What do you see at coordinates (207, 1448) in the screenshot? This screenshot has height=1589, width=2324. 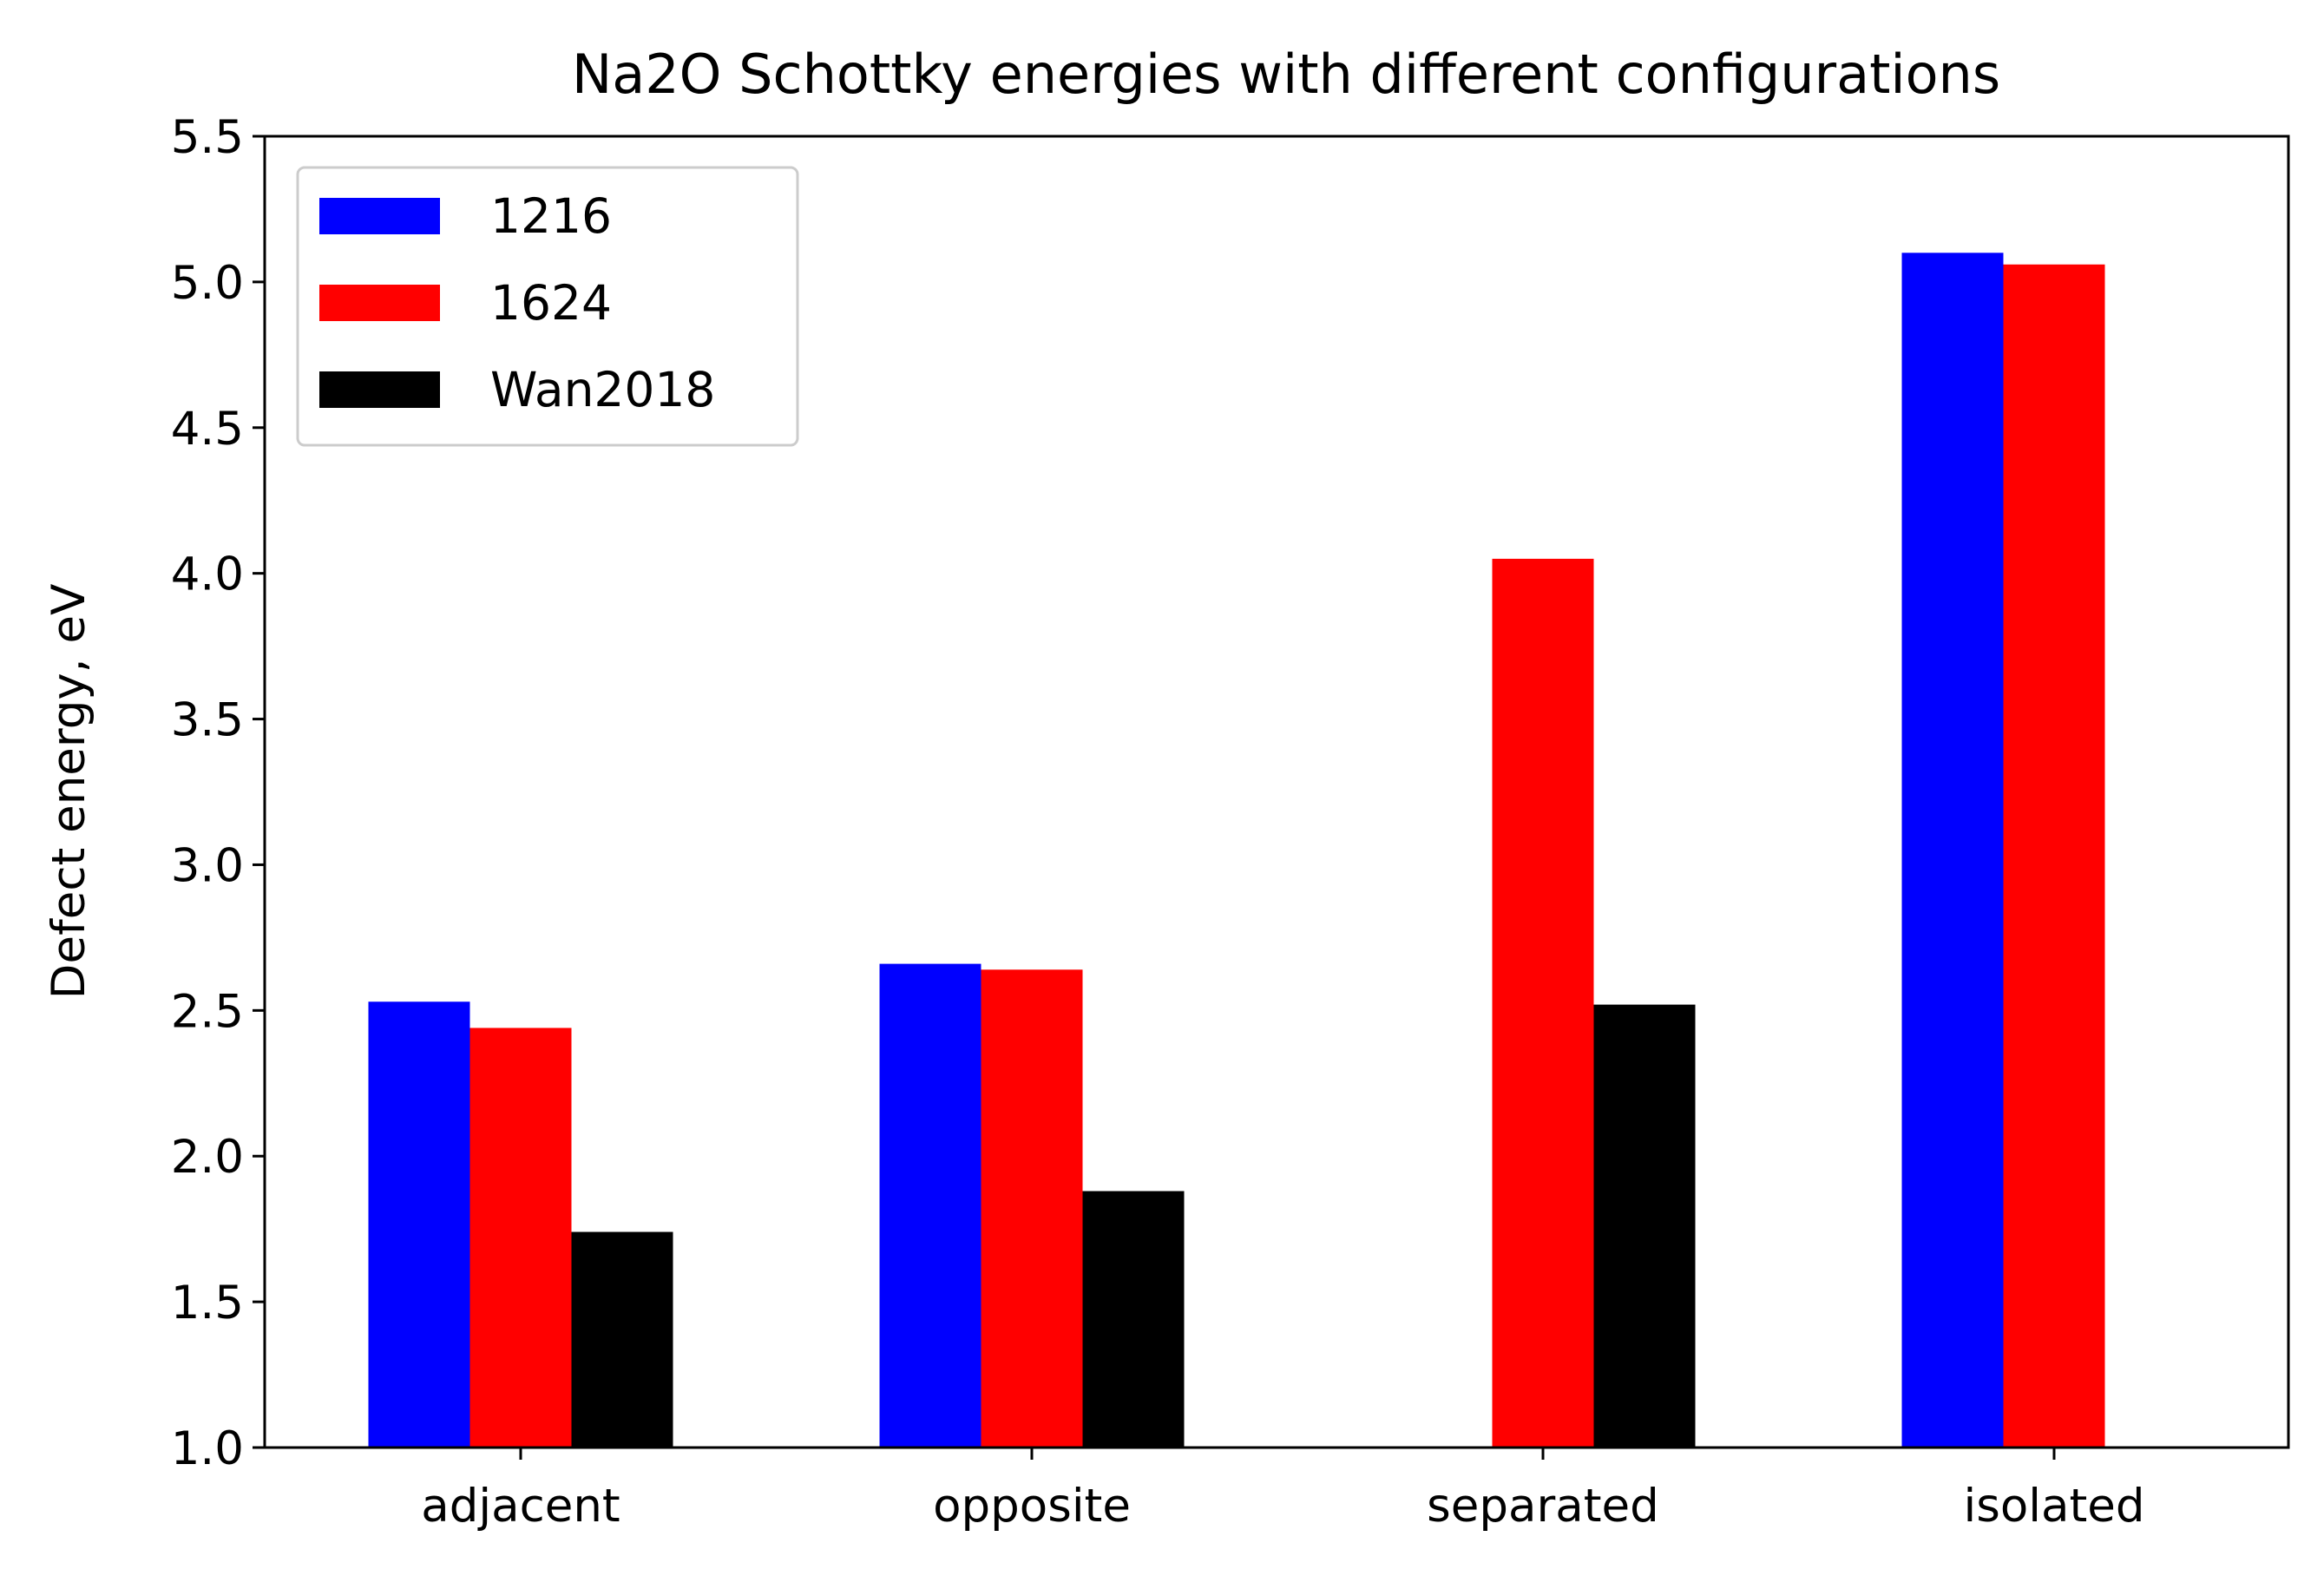 I see `y-tick-label: 1.0` at bounding box center [207, 1448].